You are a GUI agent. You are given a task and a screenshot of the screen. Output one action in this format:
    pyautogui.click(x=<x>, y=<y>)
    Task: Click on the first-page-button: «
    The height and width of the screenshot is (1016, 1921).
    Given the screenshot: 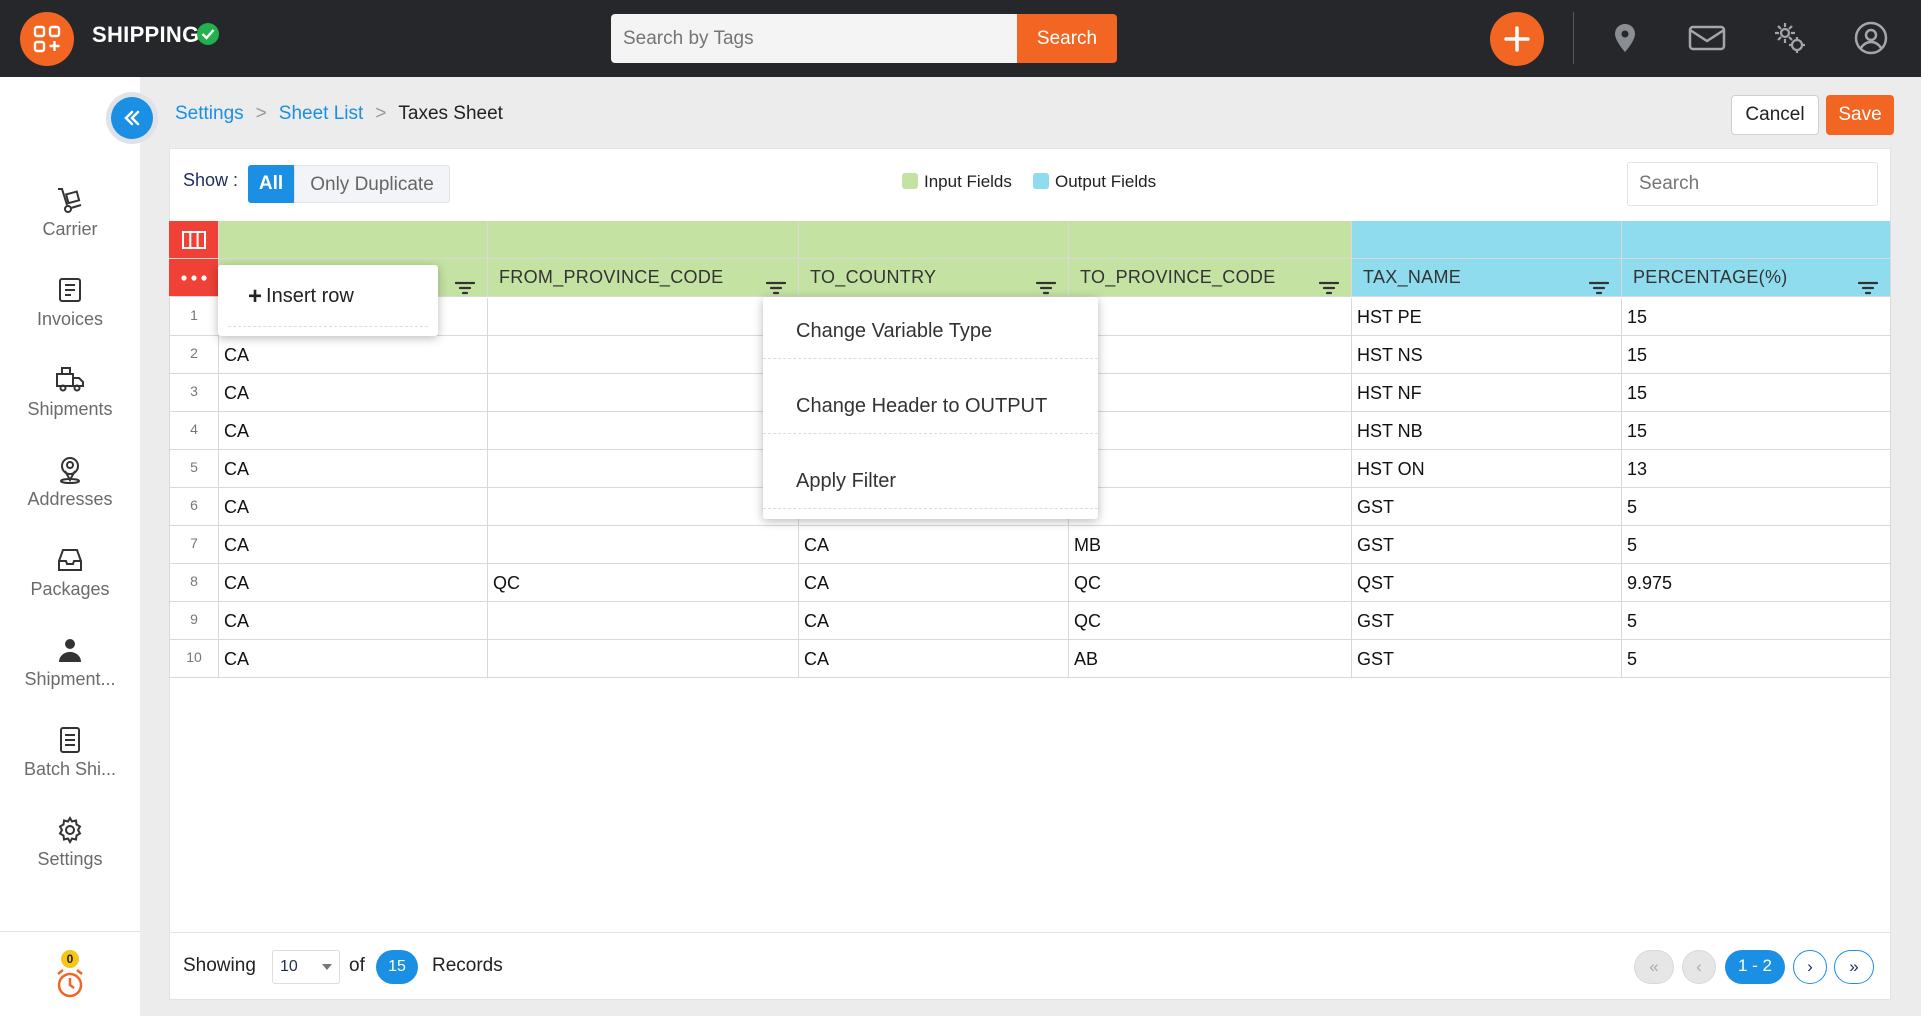 What is the action you would take?
    pyautogui.click(x=1654, y=967)
    